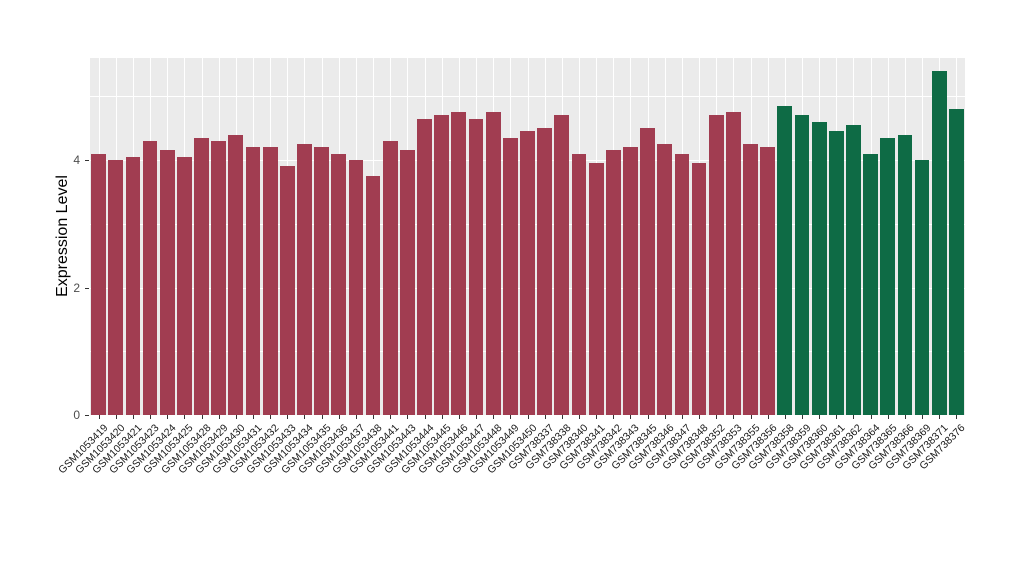 Image resolution: width=1020 pixels, height=580 pixels. I want to click on y-tick-label: 0, so click(76, 415).